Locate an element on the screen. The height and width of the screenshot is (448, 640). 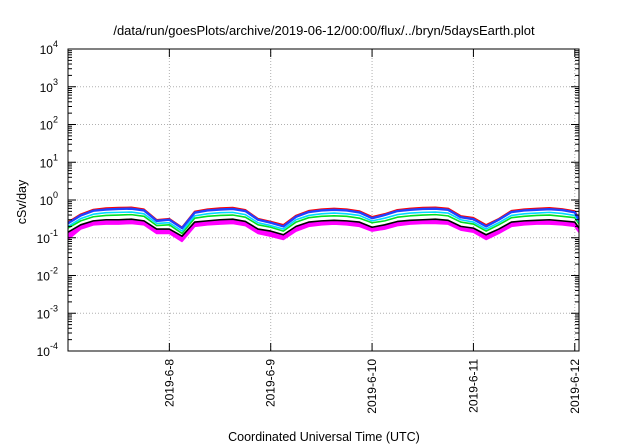
y-tick-label: 10⁰ is located at coordinates (49, 199).